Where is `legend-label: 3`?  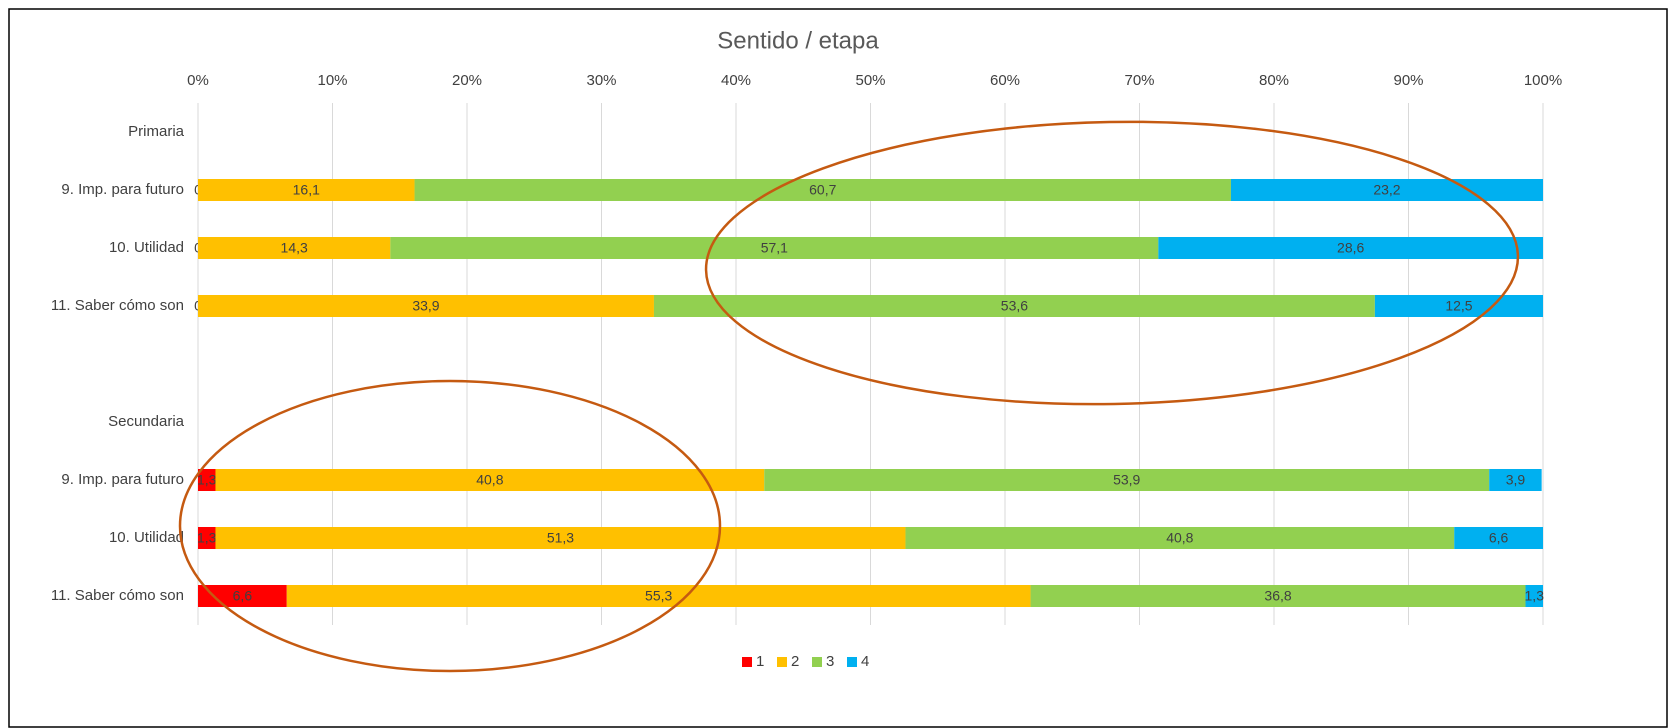
legend-label: 3 is located at coordinates (830, 661).